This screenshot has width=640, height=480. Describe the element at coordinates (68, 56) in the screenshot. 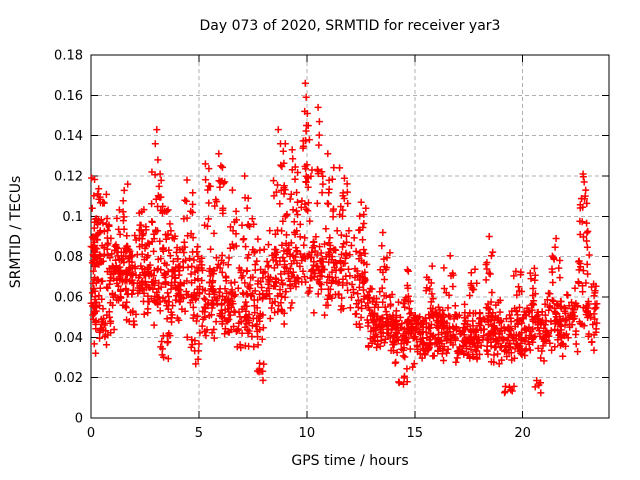

I see `y-tick-label: 0.18` at that location.